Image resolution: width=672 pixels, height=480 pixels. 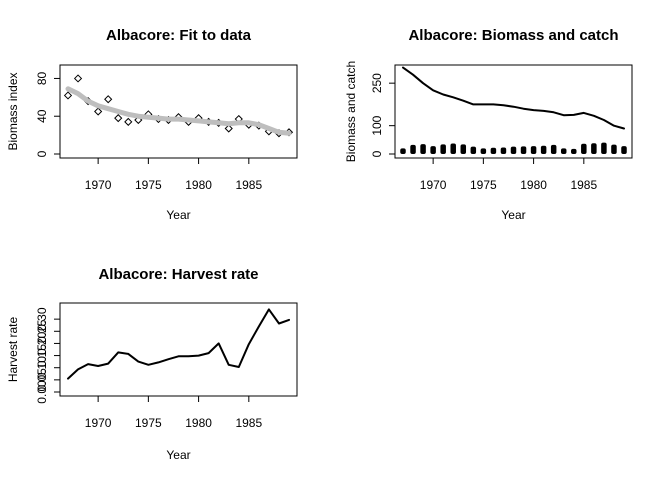 I want to click on chart-title: Albacore: Harvest rate, so click(x=178, y=274).